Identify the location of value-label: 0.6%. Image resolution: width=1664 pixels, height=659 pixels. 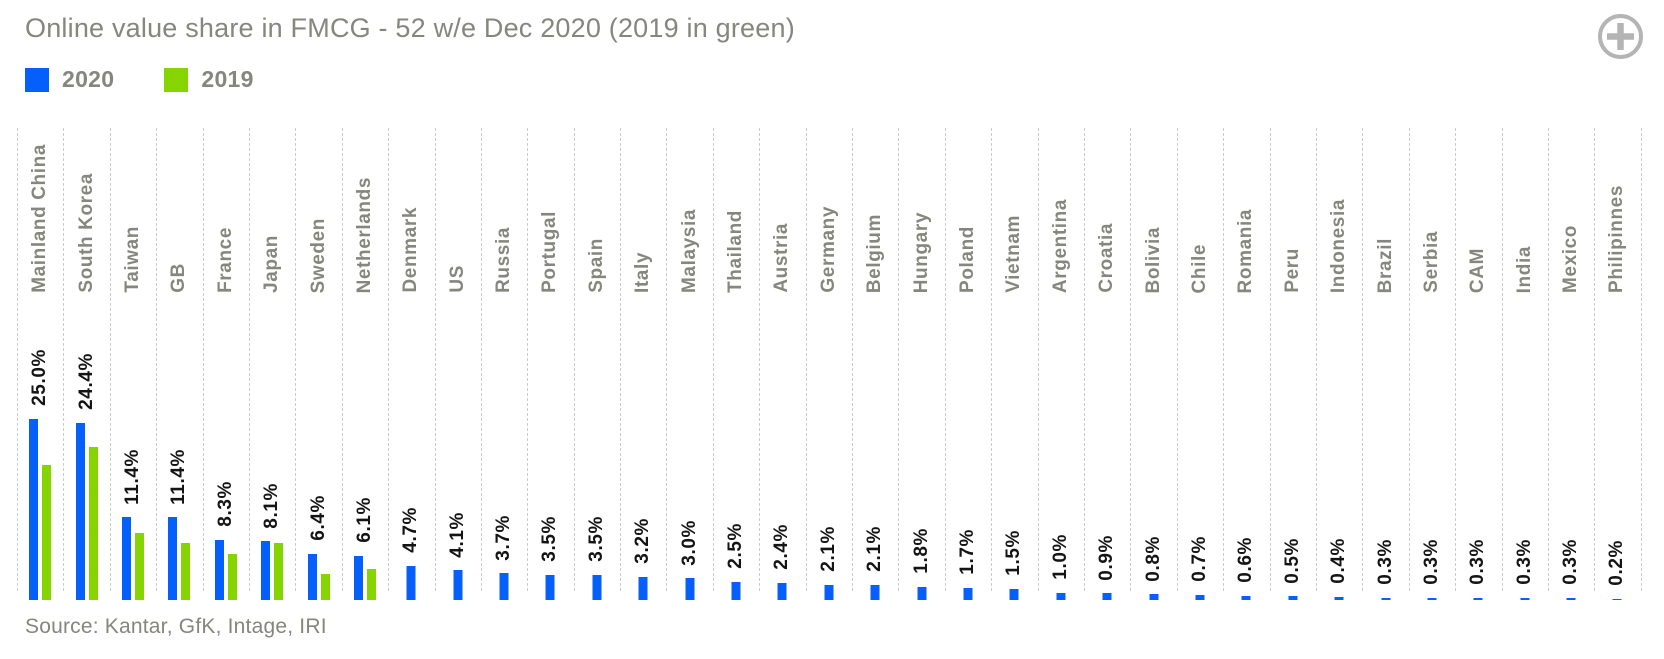
(1246, 559).